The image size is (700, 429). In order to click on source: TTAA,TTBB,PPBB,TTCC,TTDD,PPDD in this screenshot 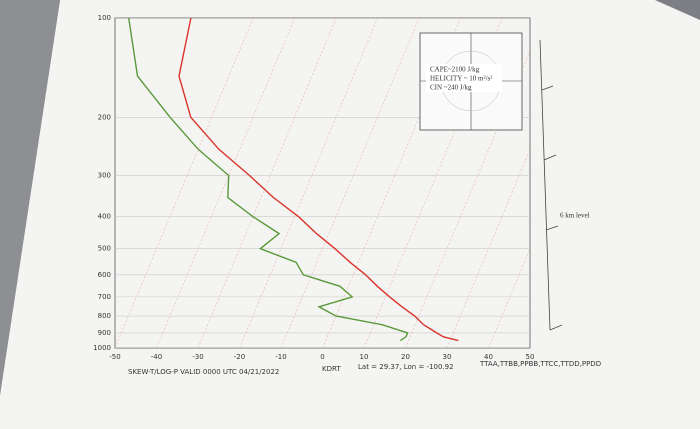, I will do `click(540, 364)`.